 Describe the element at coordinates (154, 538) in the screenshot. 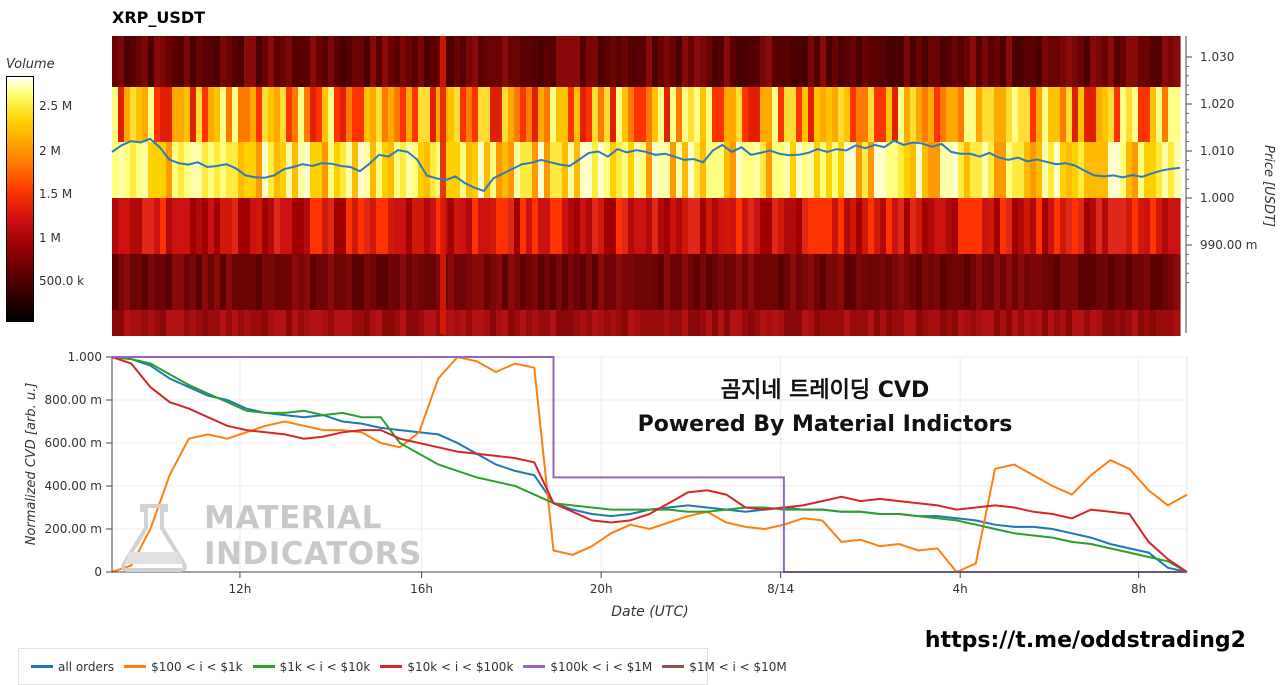

I see `flask-icon` at that location.